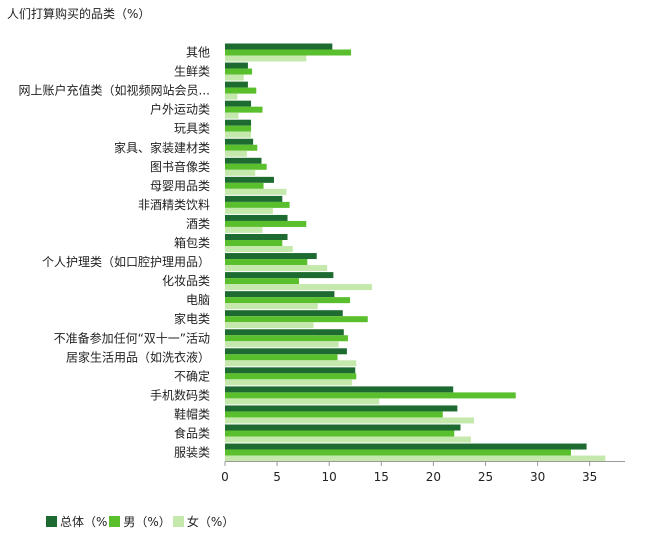  Describe the element at coordinates (174, 205) in the screenshot. I see `category-label: 非酒精类饮料` at that location.